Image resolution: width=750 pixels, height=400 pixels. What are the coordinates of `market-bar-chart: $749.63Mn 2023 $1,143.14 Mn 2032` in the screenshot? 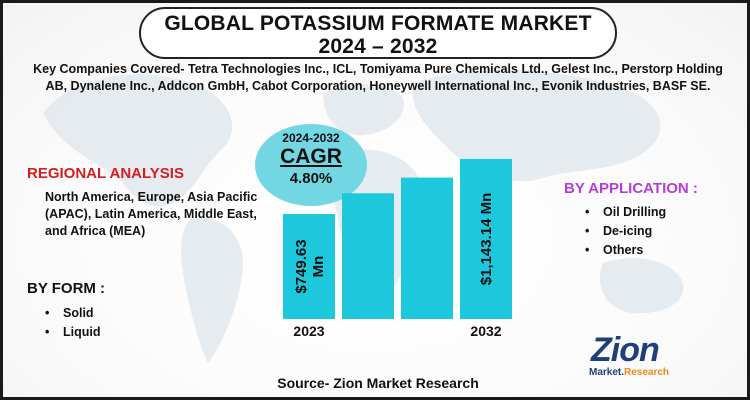 It's located at (397, 248).